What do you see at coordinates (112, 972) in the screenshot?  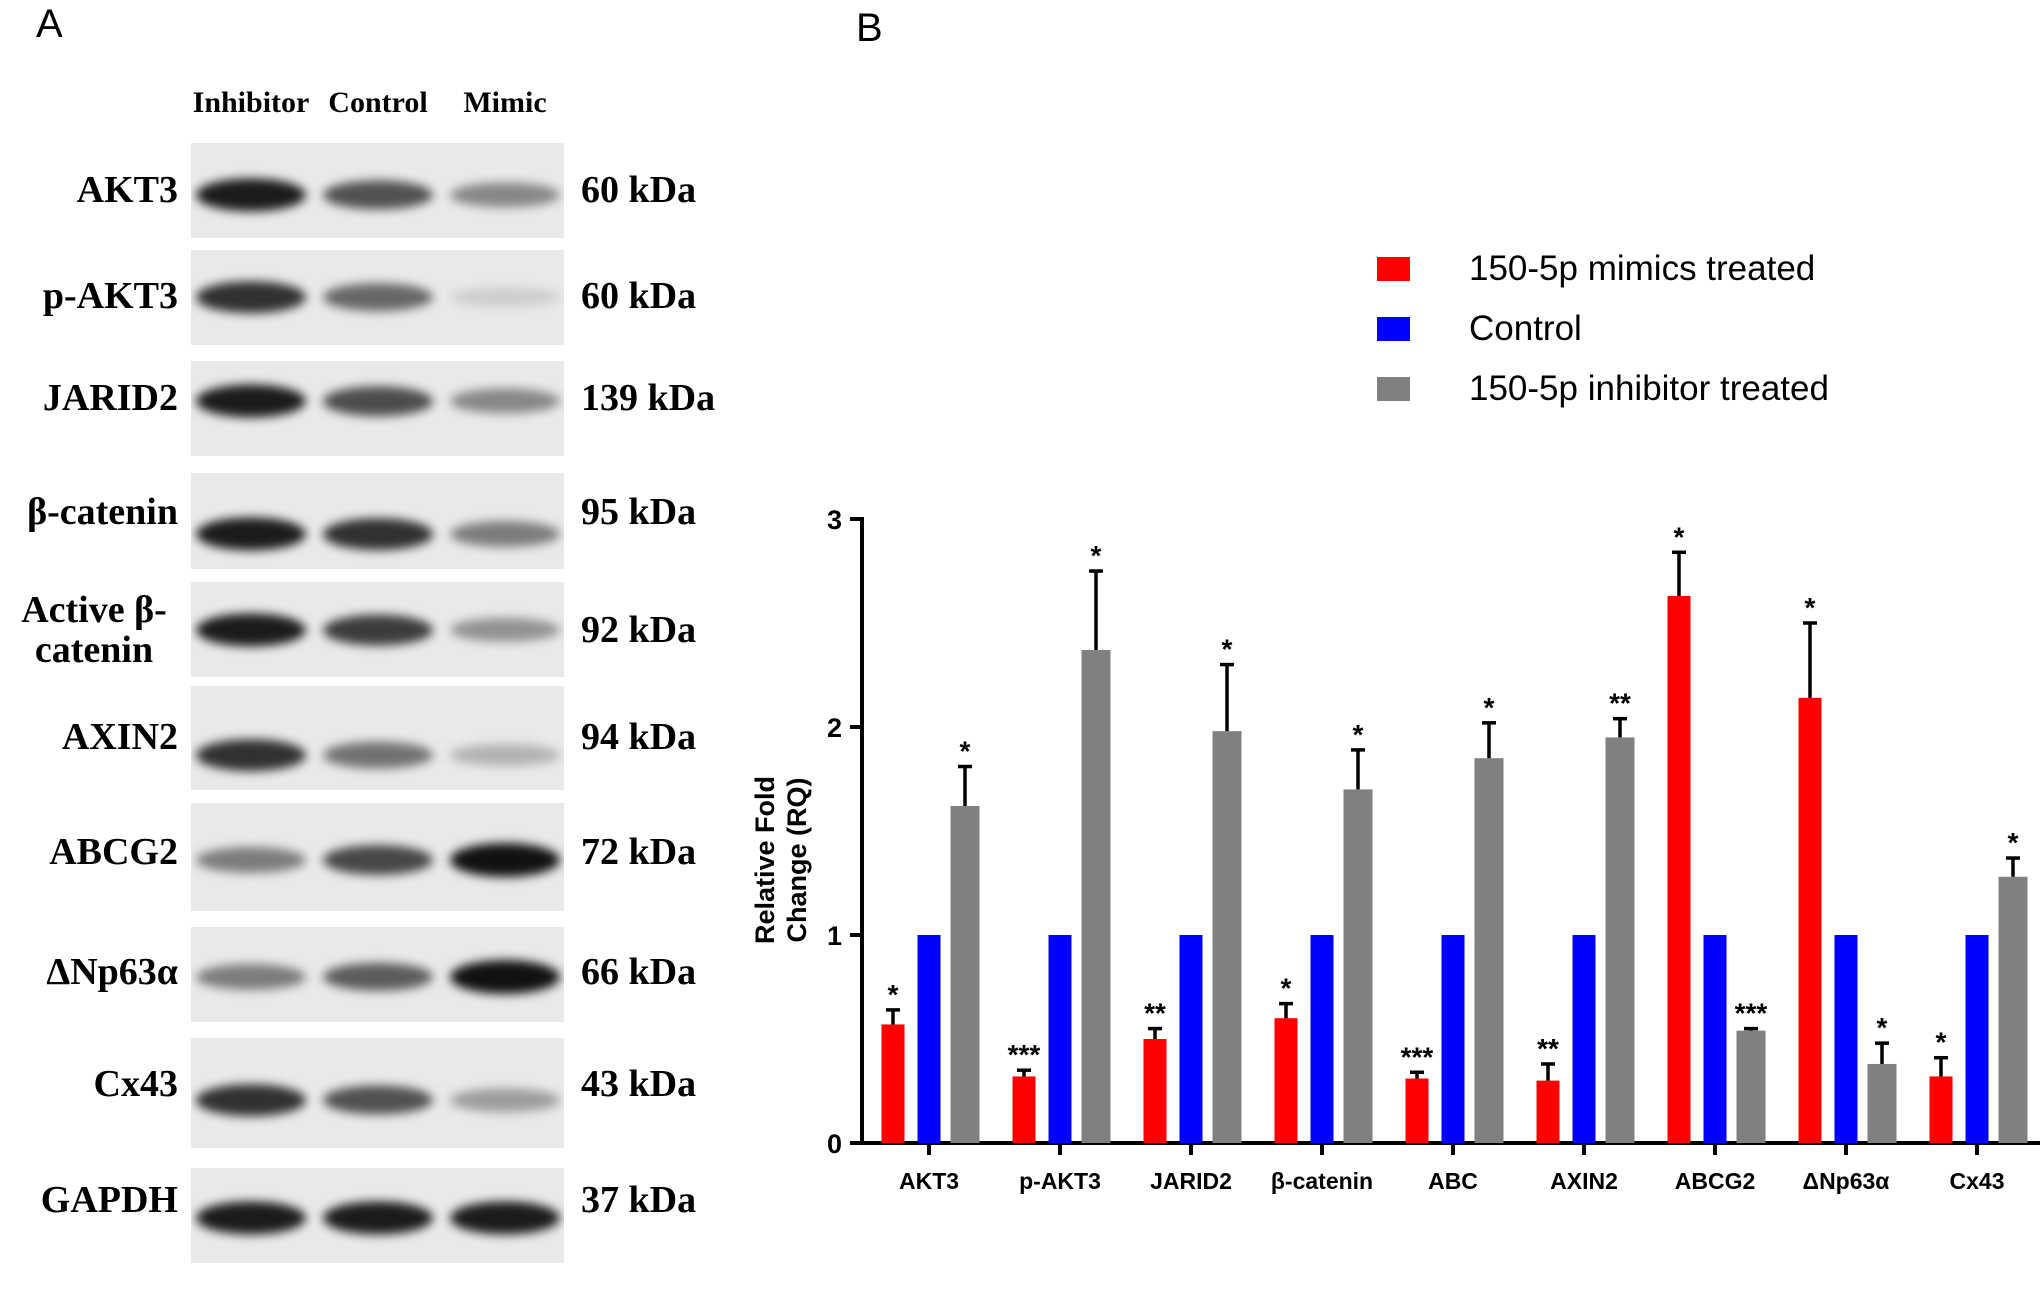 I see `protein-label: ΔNp63α` at bounding box center [112, 972].